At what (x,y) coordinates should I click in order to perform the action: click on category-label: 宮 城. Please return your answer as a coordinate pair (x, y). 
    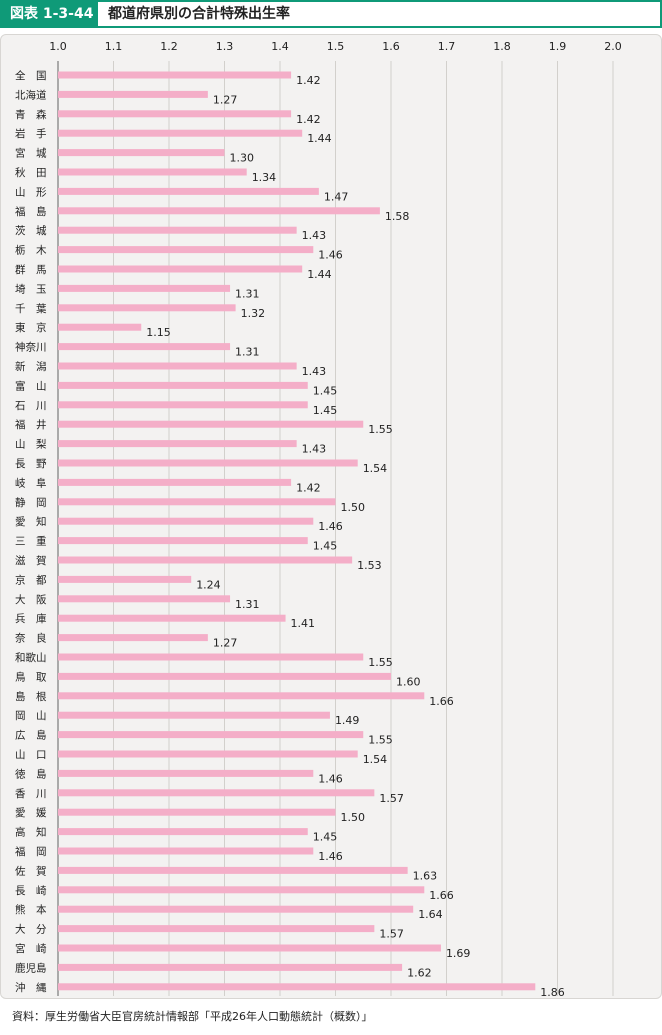
    Looking at the image, I should click on (31, 153).